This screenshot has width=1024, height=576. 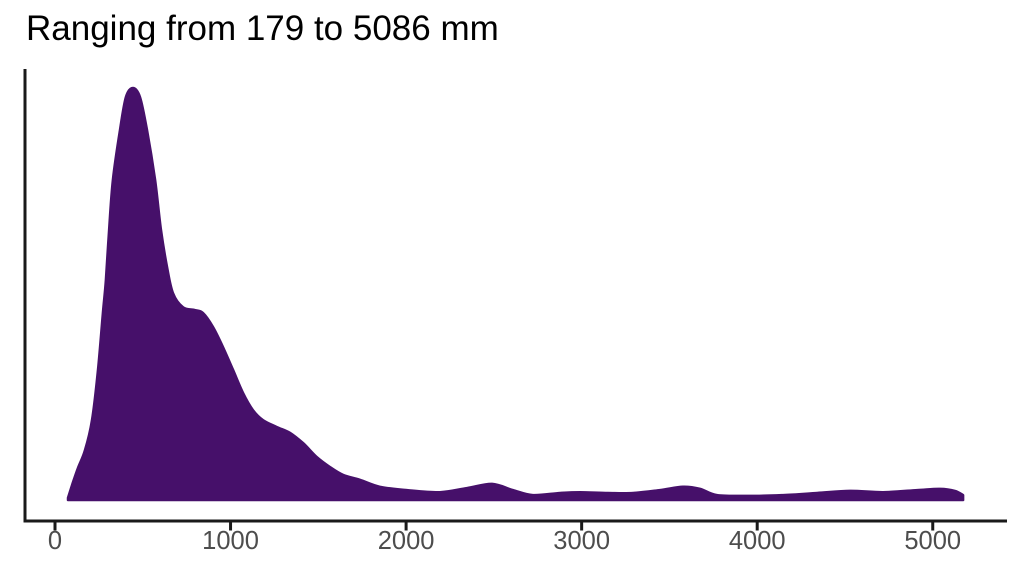 I want to click on x-tick-label: 5000, so click(x=932, y=541).